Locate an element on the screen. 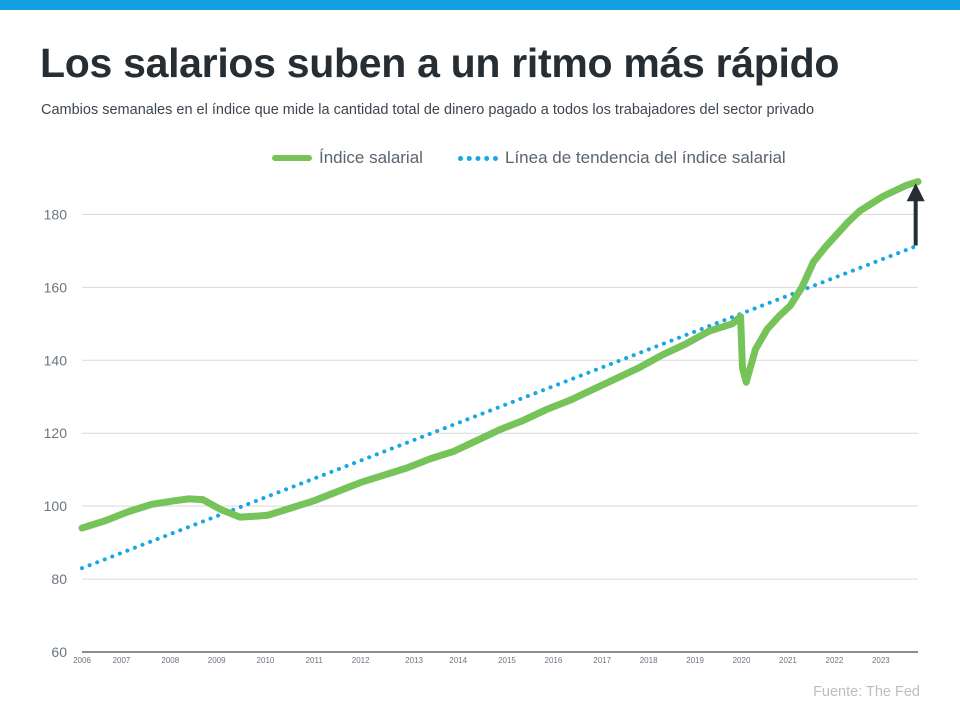 This screenshot has width=960, height=720. x-tick-label-2023: 2023 is located at coordinates (881, 660).